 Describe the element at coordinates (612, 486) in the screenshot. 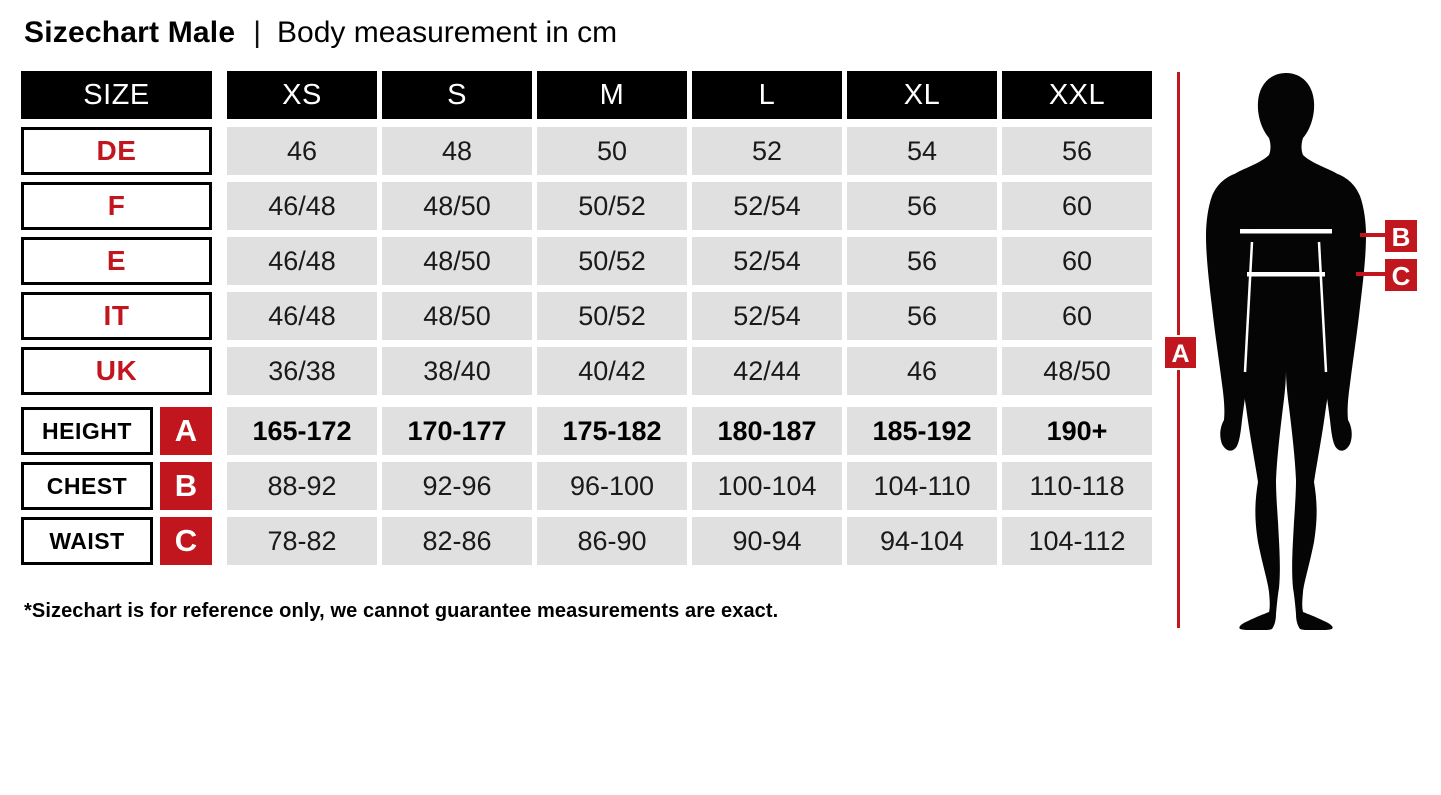

I see `cell-chest-m: 96-100` at that location.